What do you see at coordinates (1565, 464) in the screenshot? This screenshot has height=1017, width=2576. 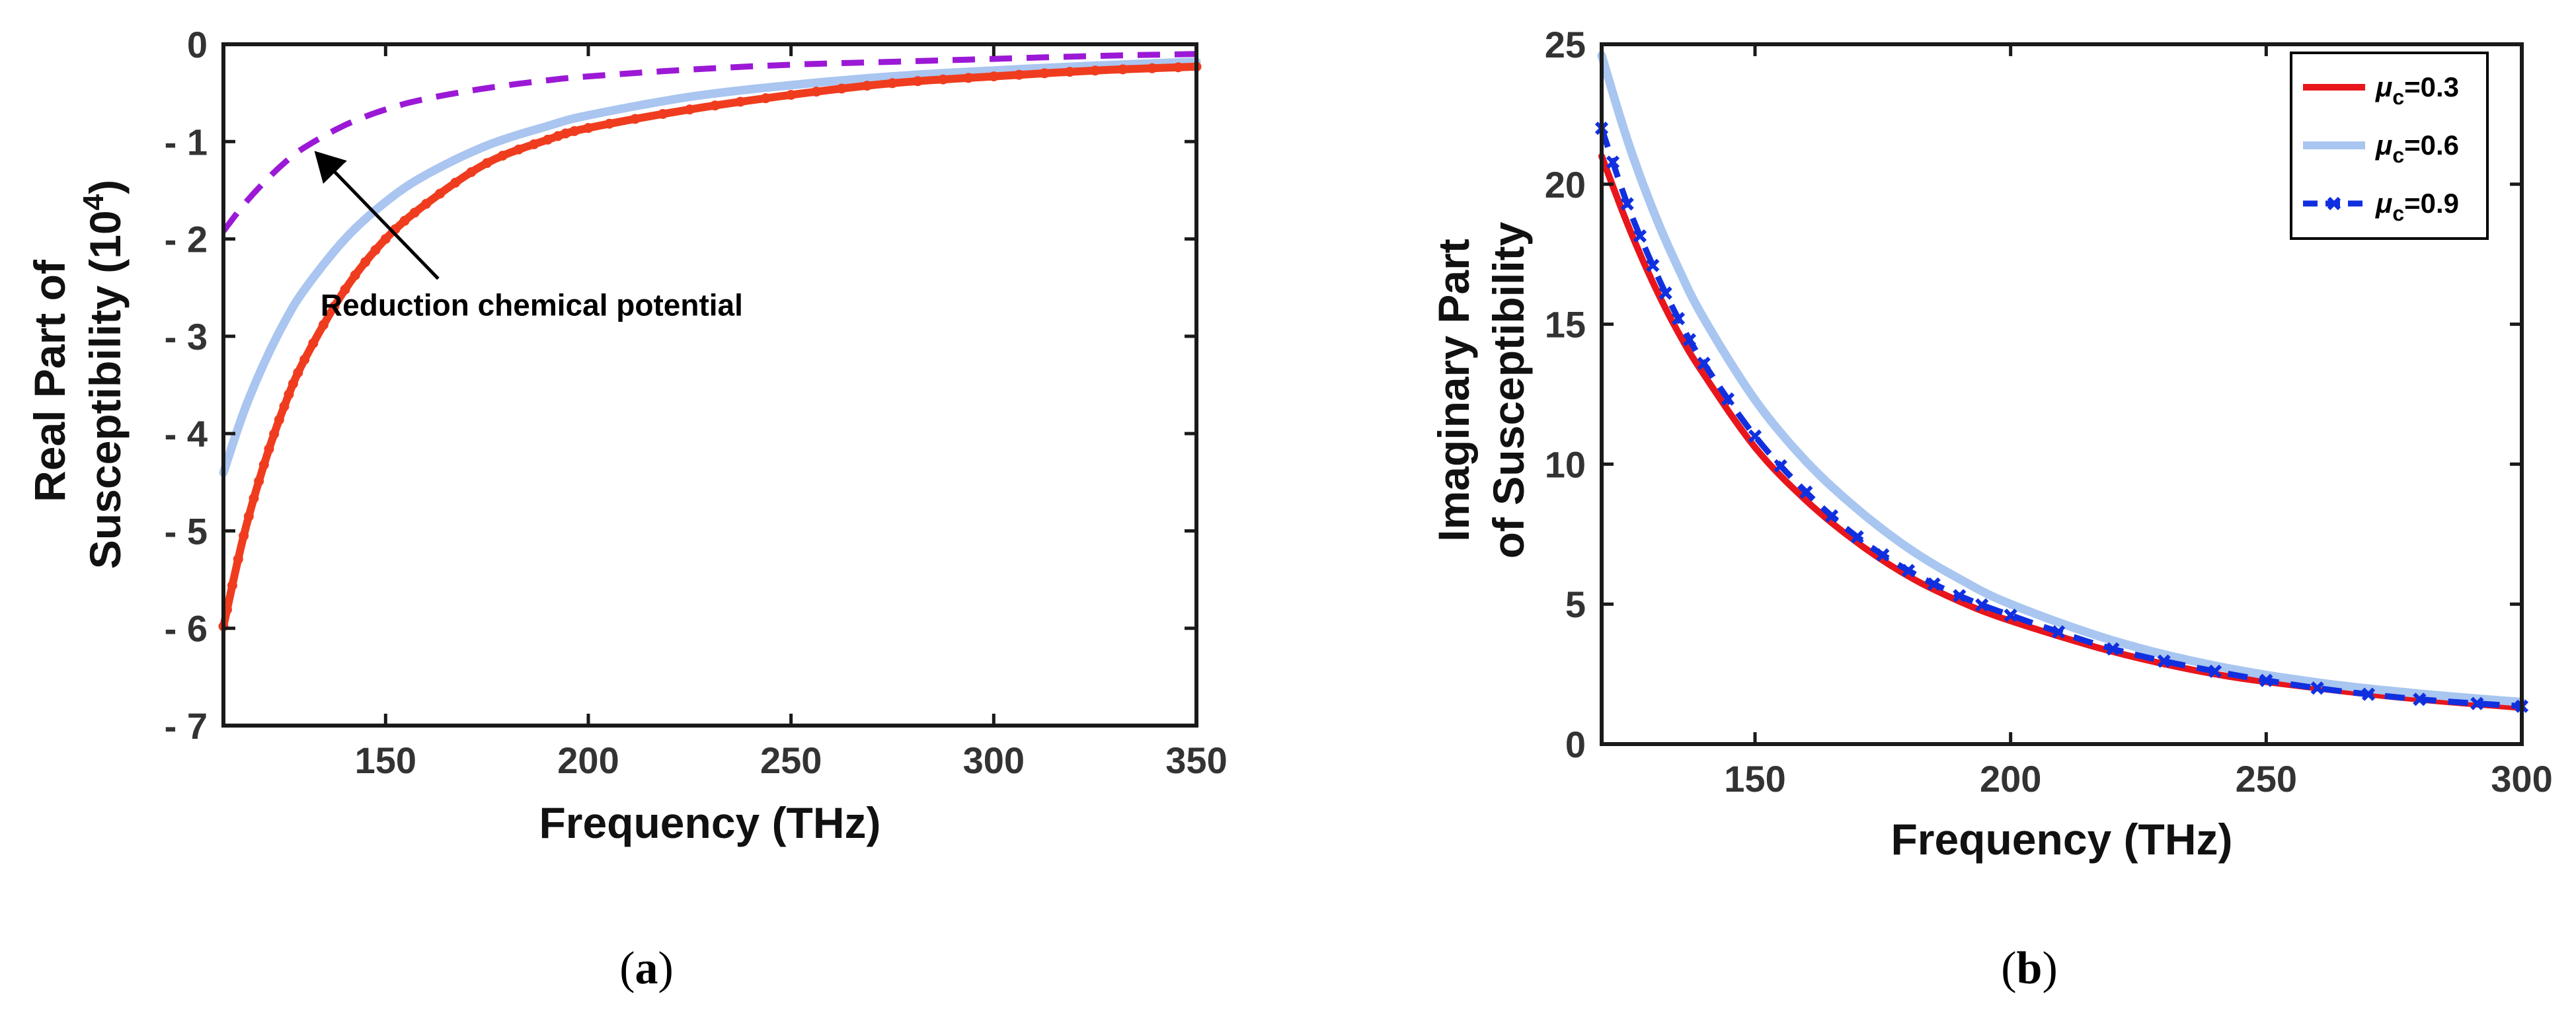 I see `y-tick-label: 10` at bounding box center [1565, 464].